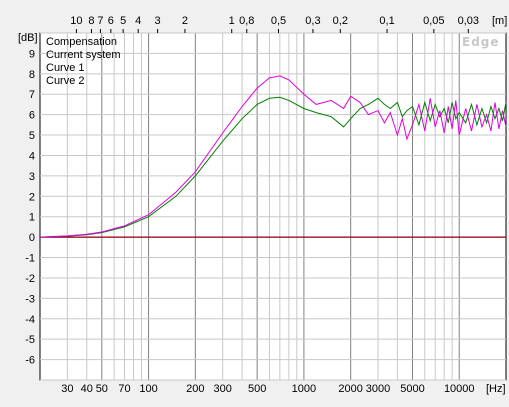 The height and width of the screenshot is (407, 509). I want to click on x-tick-label: 1000, so click(304, 389).